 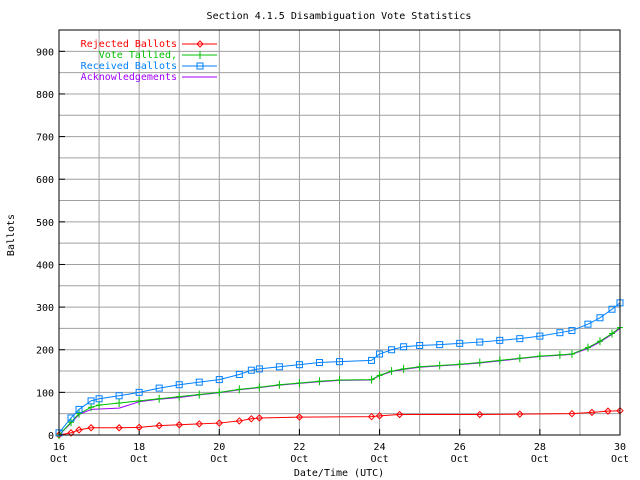 I want to click on legend-label: Acknowledgements, so click(x=129, y=77).